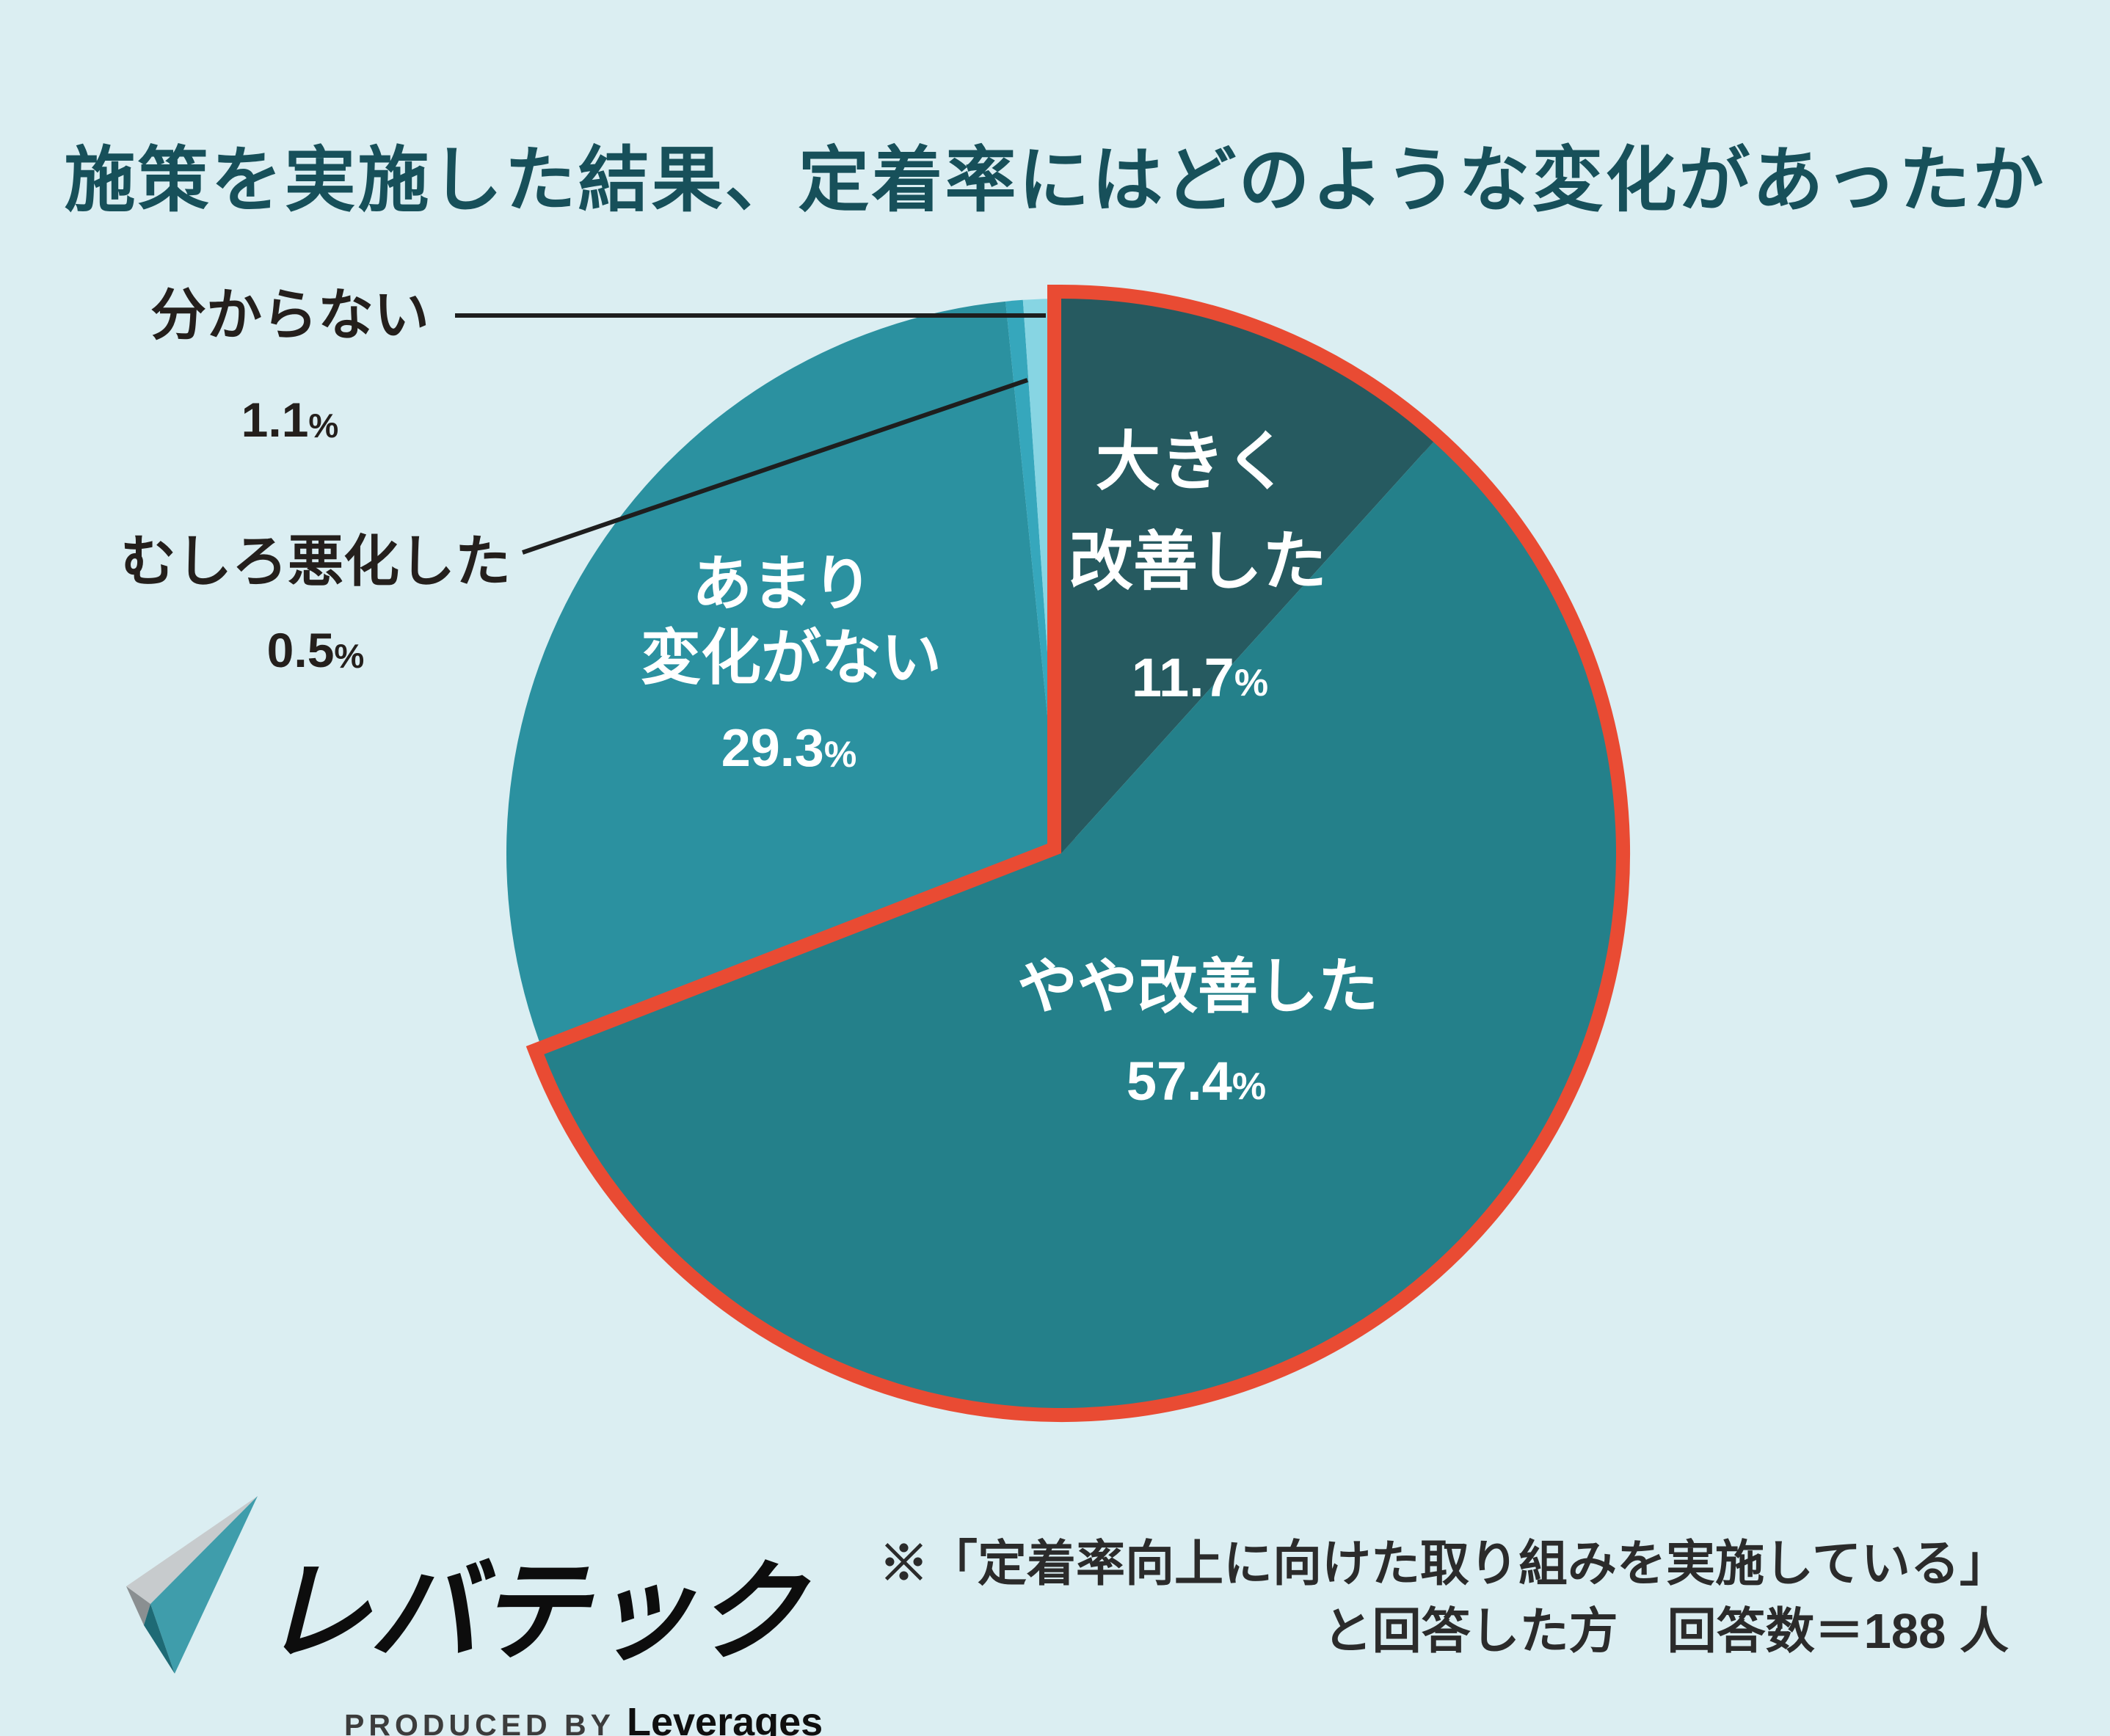 The height and width of the screenshot is (1736, 2110). I want to click on logo-byline-prefix: PRODUCED BY, so click(480, 1722).